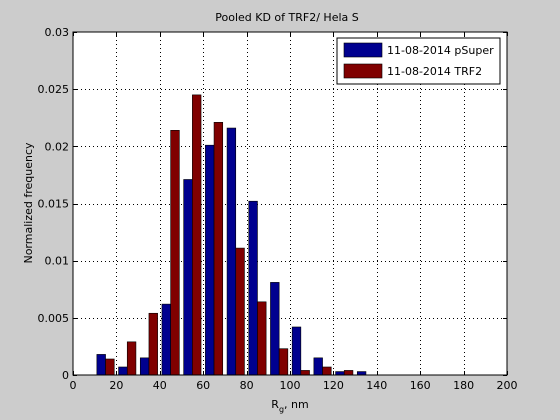 This screenshot has height=420, width=560. I want to click on legend-label-psuper: 11-08-2014 pSuper, so click(440, 50).